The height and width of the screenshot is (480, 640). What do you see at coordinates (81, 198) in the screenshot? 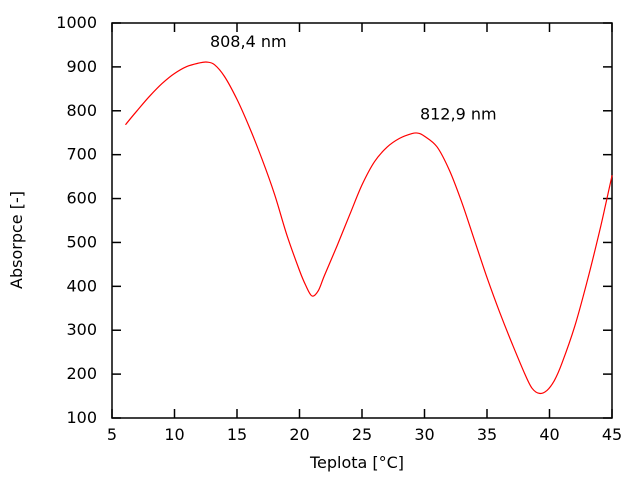
I see `y-tick-label: 600` at bounding box center [81, 198].